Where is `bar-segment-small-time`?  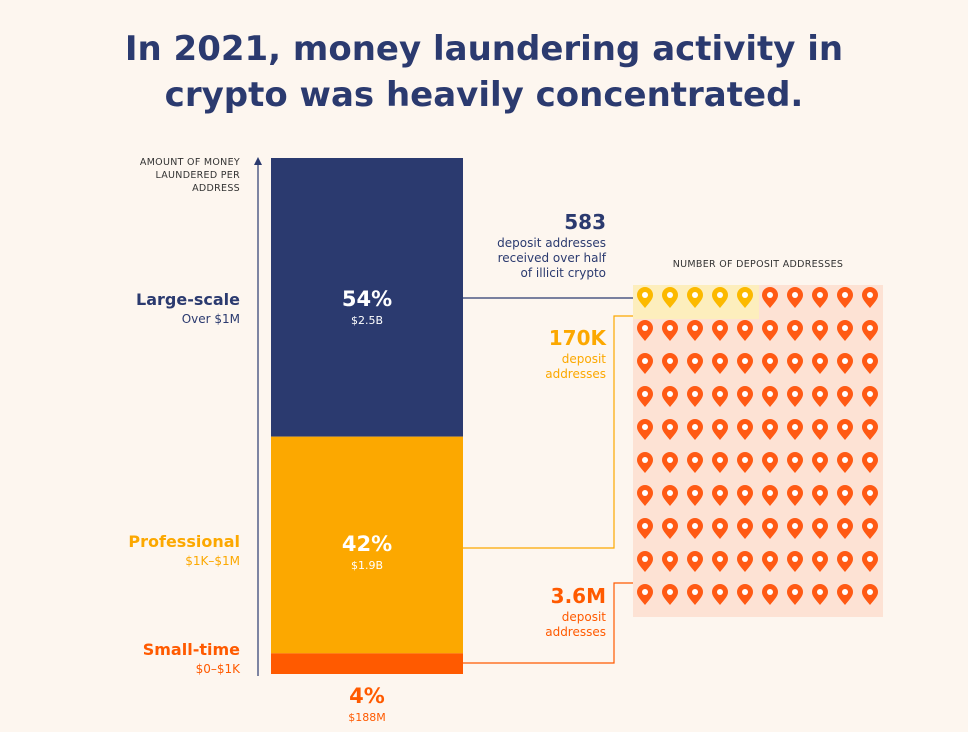 bar-segment-small-time is located at coordinates (367, 663).